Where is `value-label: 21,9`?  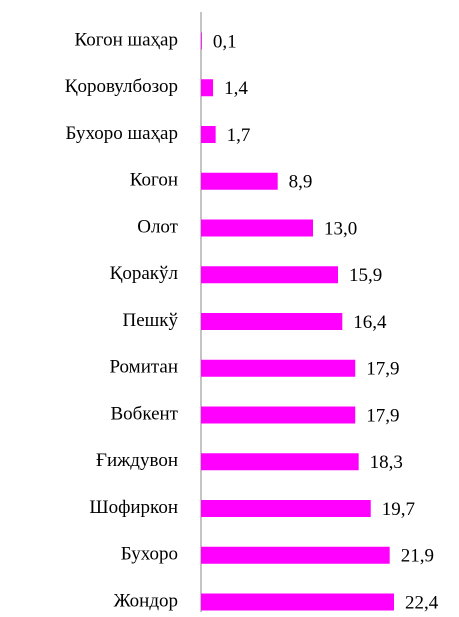
value-label: 21,9 is located at coordinates (417, 556).